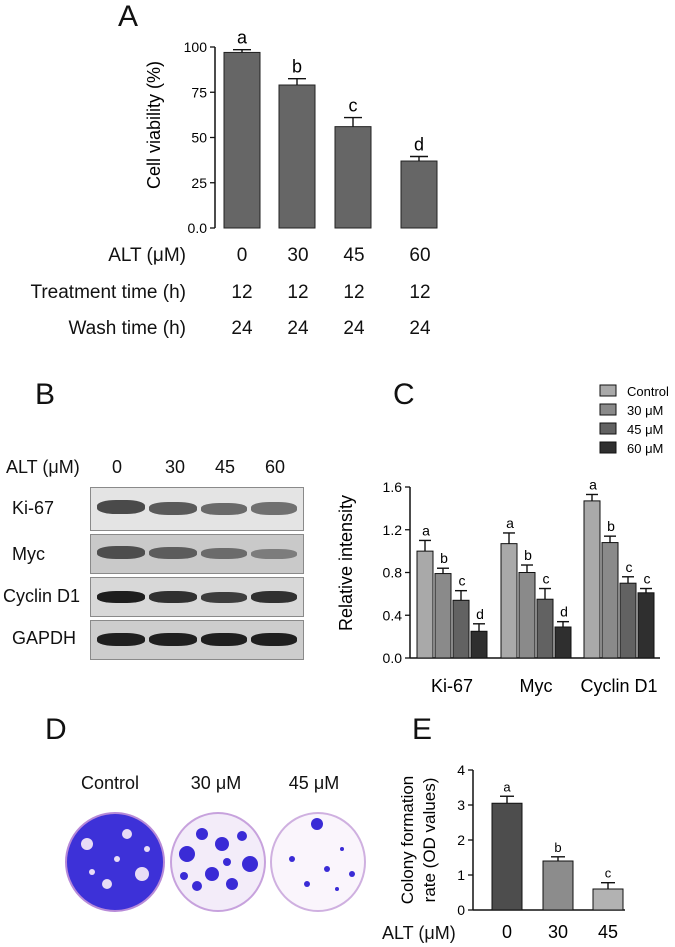 This screenshot has width=675, height=947. Describe the element at coordinates (648, 391) in the screenshot. I see `legend-label: Control` at that location.